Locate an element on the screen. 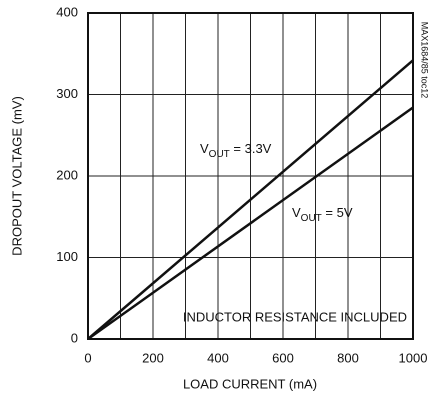  annotation: INDUCTOR RESISTANCE INCLUDED is located at coordinates (295, 316).